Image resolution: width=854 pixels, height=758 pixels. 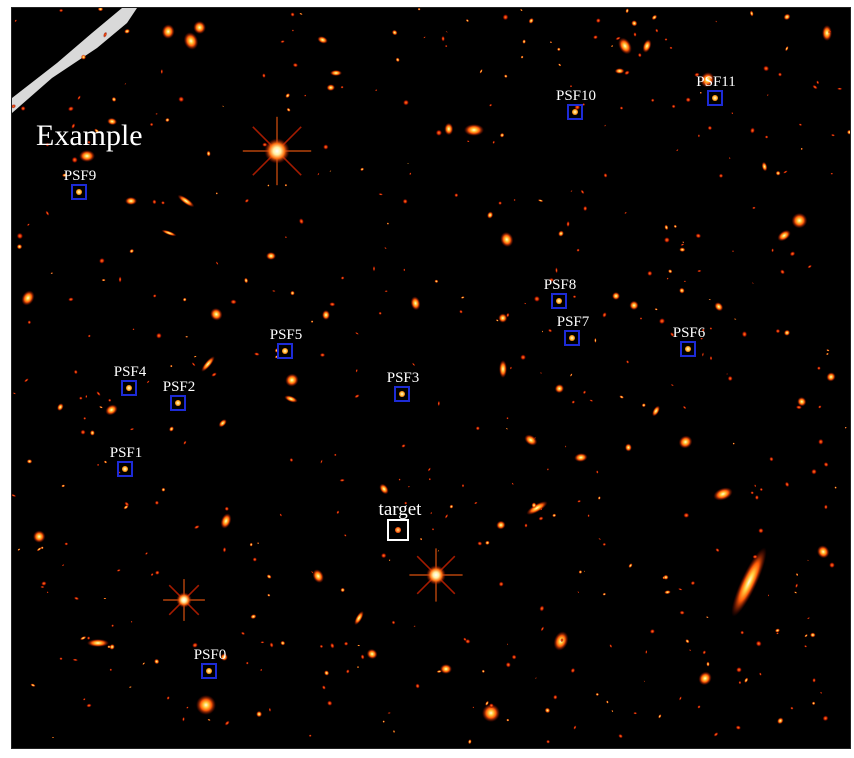 What do you see at coordinates (398, 530) in the screenshot?
I see `target-box` at bounding box center [398, 530].